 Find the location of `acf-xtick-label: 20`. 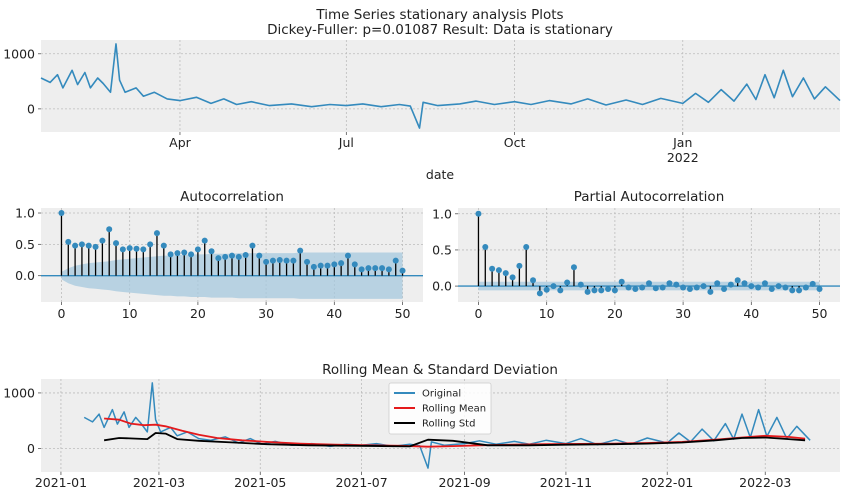

acf-xtick-label: 20 is located at coordinates (198, 313).